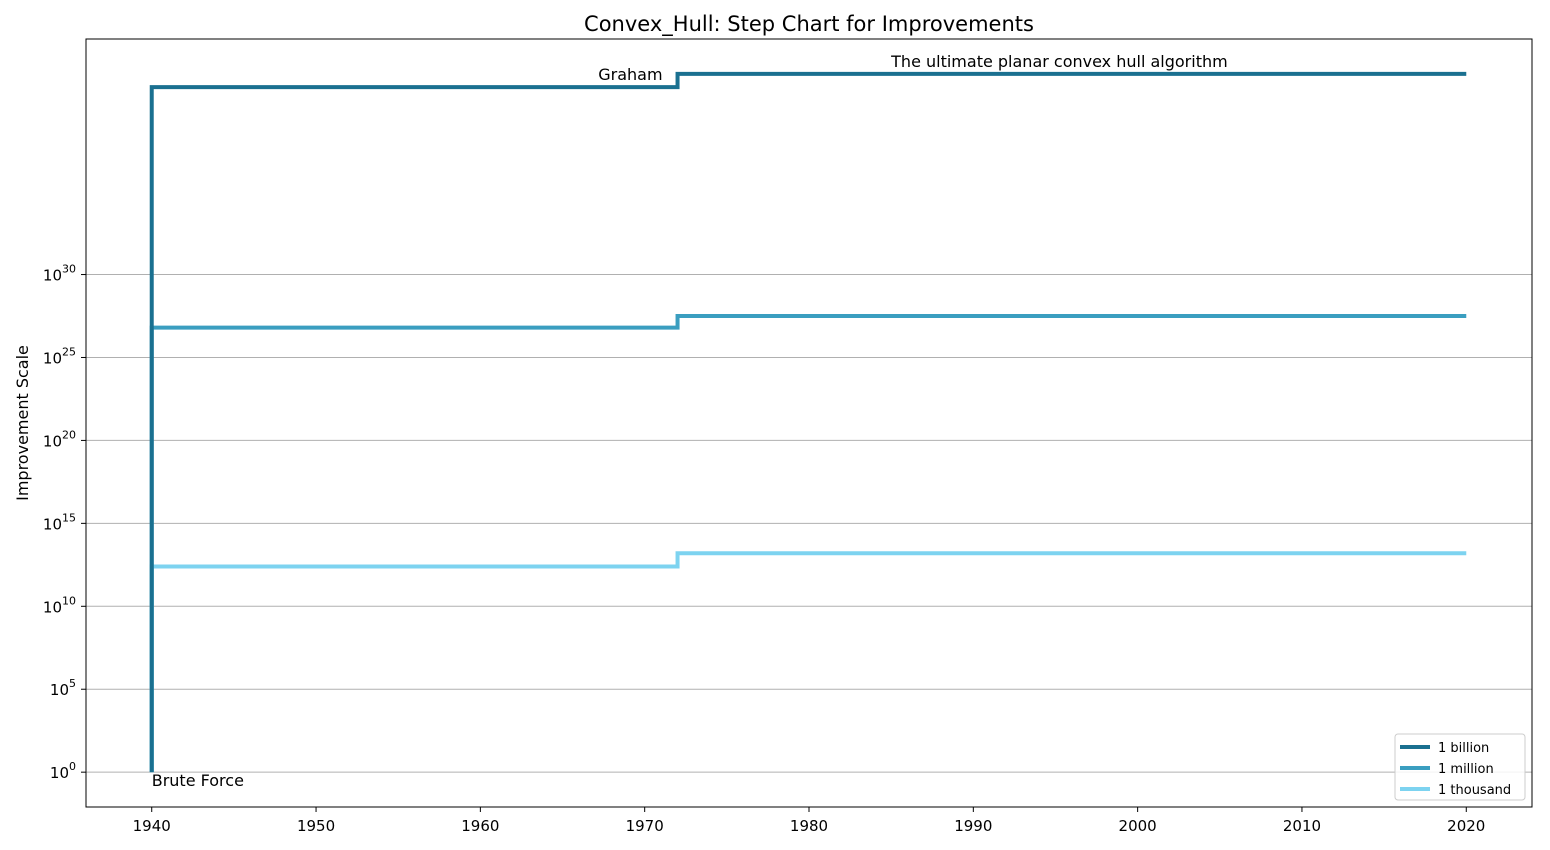 Image resolution: width=1550 pixels, height=850 pixels. What do you see at coordinates (1466, 769) in the screenshot?
I see `legend-label-1: 1 million` at bounding box center [1466, 769].